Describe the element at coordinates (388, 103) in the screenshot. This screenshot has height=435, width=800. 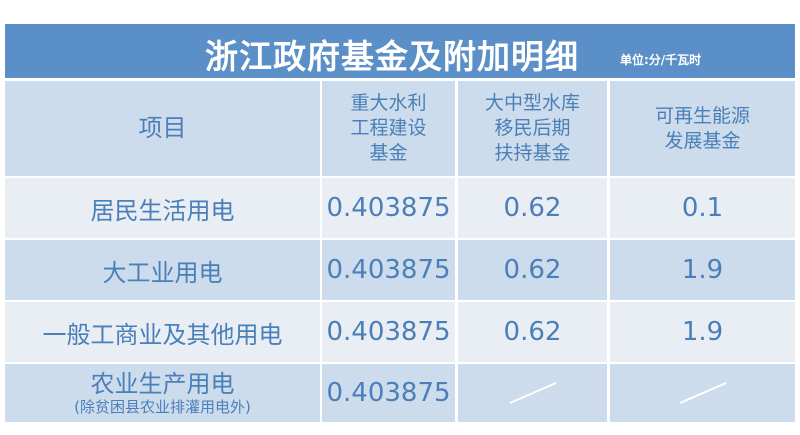
I see `cell-text: 重大水利` at that location.